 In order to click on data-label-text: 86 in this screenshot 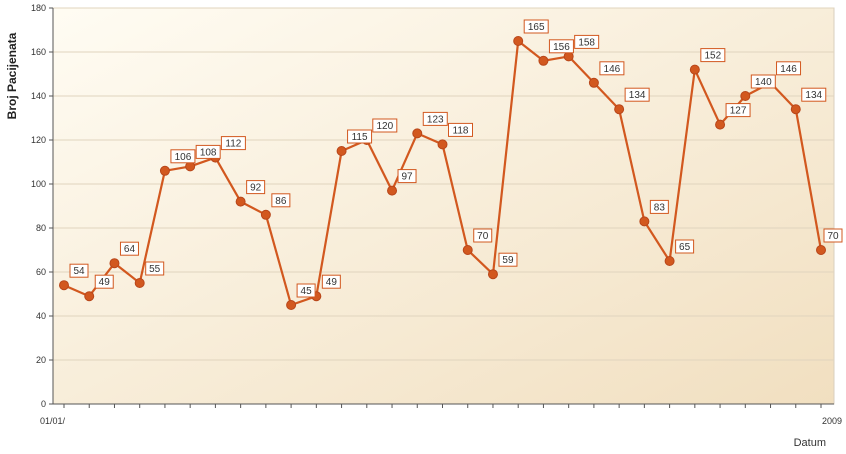, I will do `click(281, 201)`.